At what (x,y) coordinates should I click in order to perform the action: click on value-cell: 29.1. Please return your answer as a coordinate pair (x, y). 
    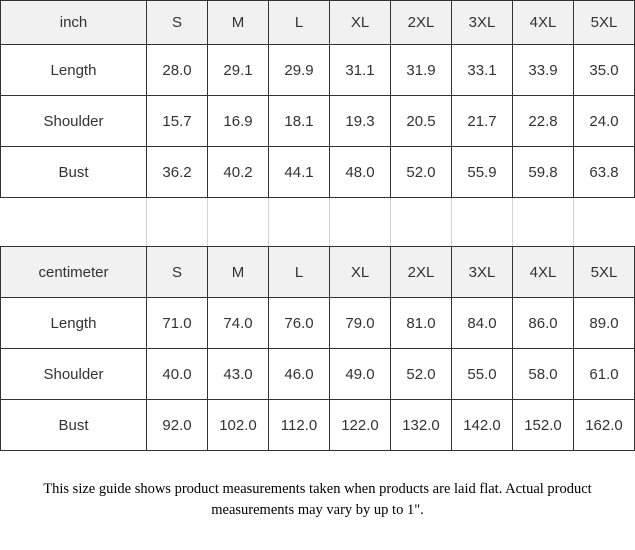
    Looking at the image, I should click on (238, 70).